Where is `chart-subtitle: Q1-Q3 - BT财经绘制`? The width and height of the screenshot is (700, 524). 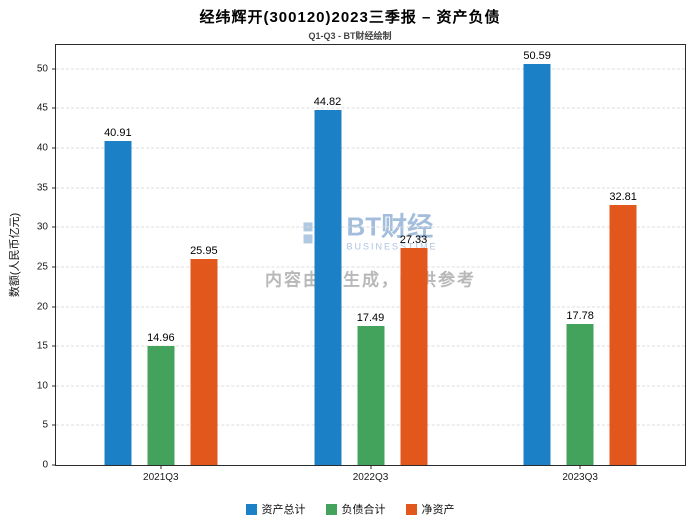
chart-subtitle: Q1-Q3 - BT财经绘制 is located at coordinates (350, 36).